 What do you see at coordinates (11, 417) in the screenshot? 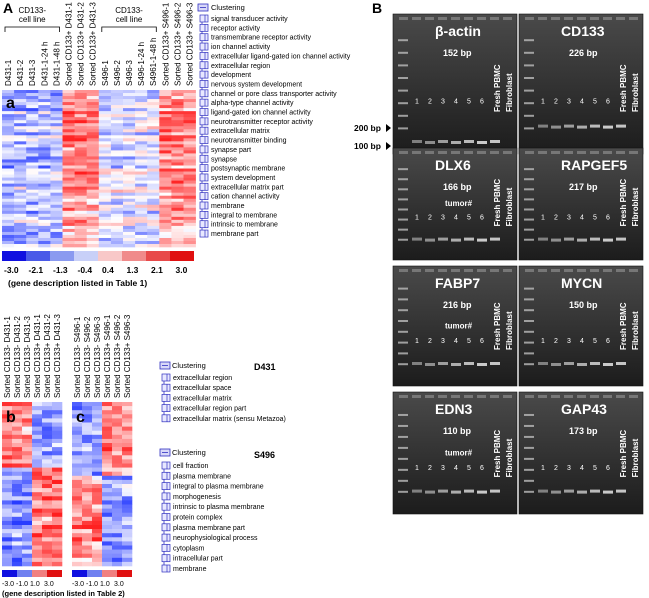
I see `panel-sublabel: b` at bounding box center [11, 417].